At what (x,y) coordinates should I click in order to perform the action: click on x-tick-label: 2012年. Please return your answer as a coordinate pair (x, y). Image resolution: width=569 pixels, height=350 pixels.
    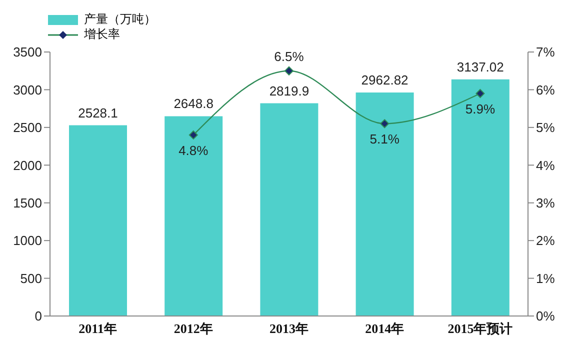
    Looking at the image, I should click on (193, 328).